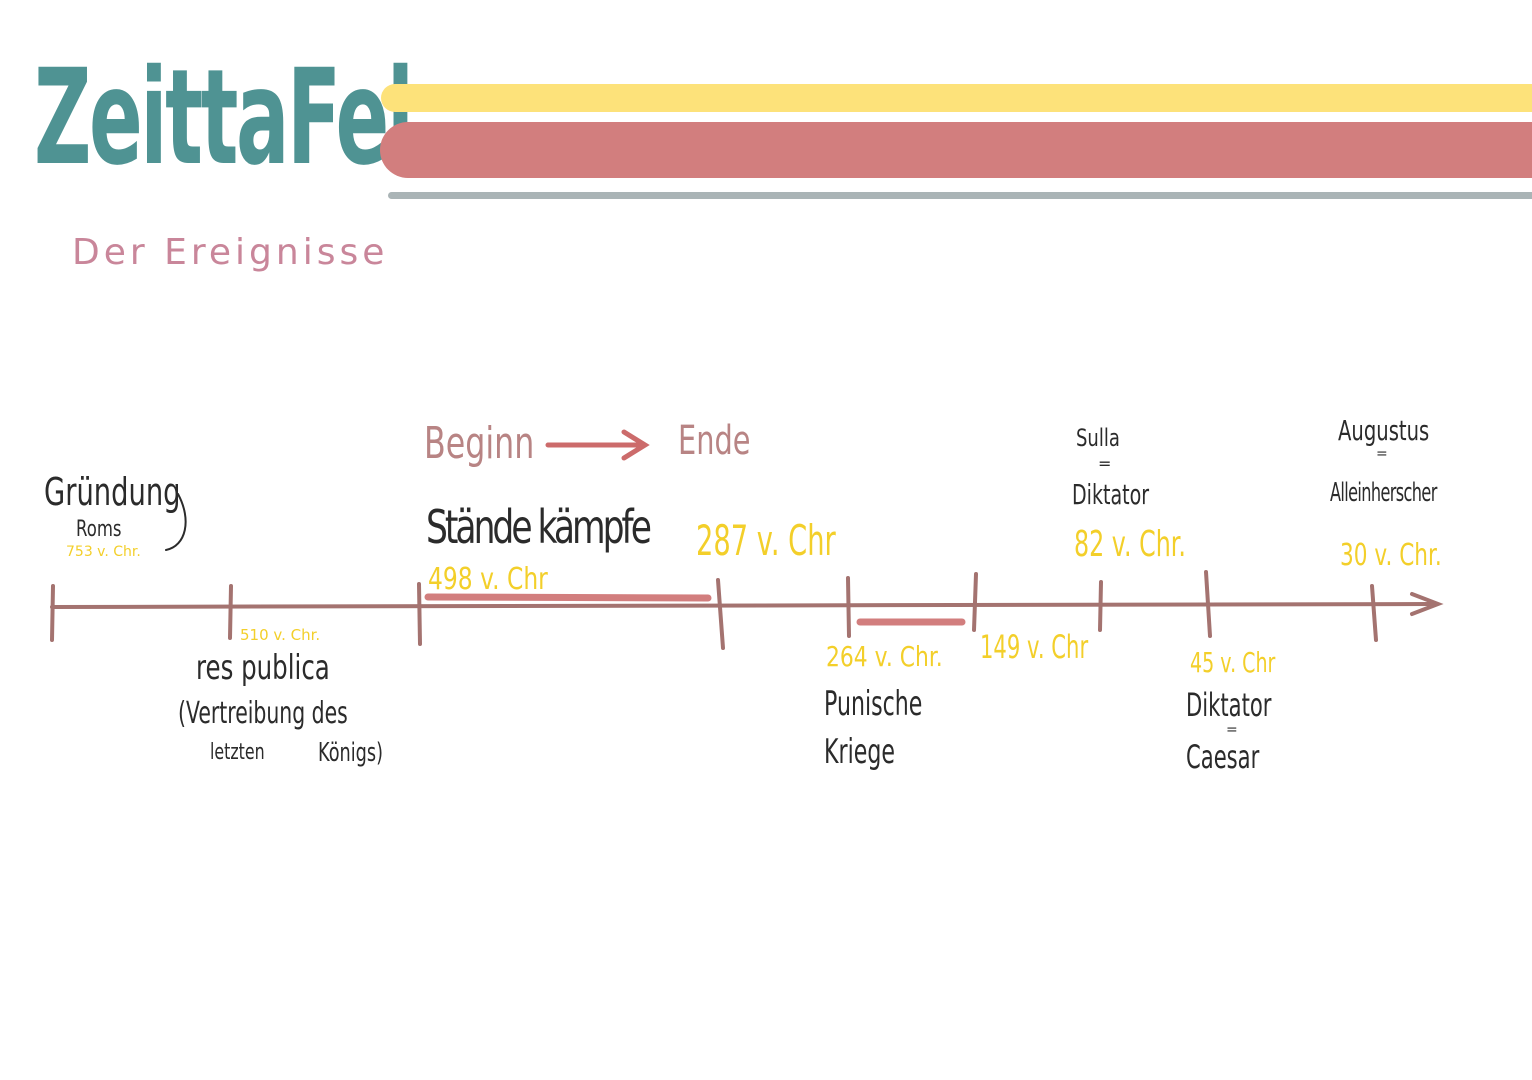  I want to click on timeline-arrowhead, so click(1427, 604).